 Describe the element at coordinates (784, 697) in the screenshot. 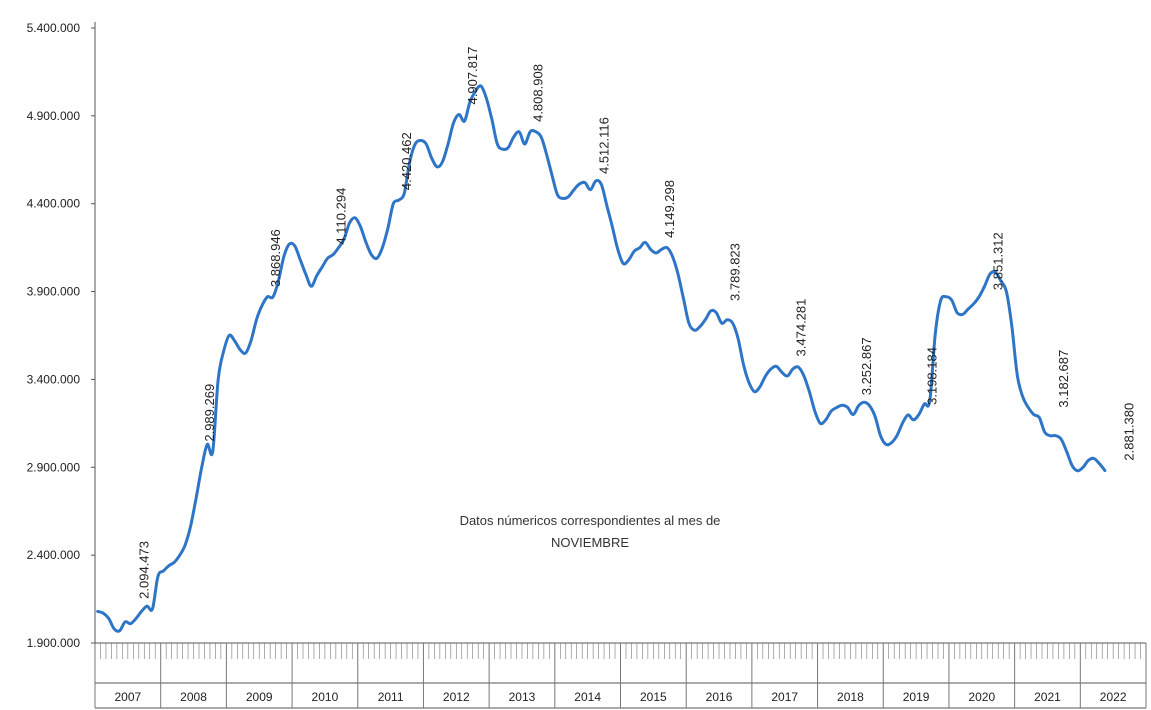

I see `x-tick-label: 2017` at that location.